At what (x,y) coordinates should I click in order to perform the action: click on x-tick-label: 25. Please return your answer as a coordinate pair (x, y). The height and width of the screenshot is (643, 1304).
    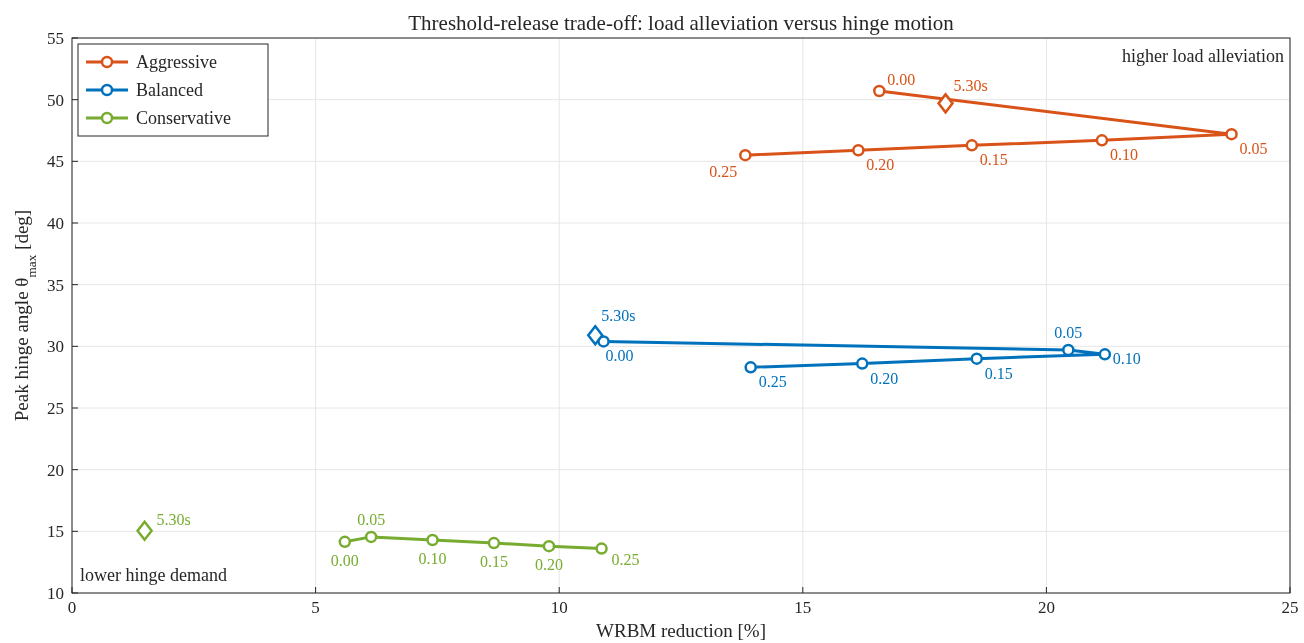
    Looking at the image, I should click on (1290, 607).